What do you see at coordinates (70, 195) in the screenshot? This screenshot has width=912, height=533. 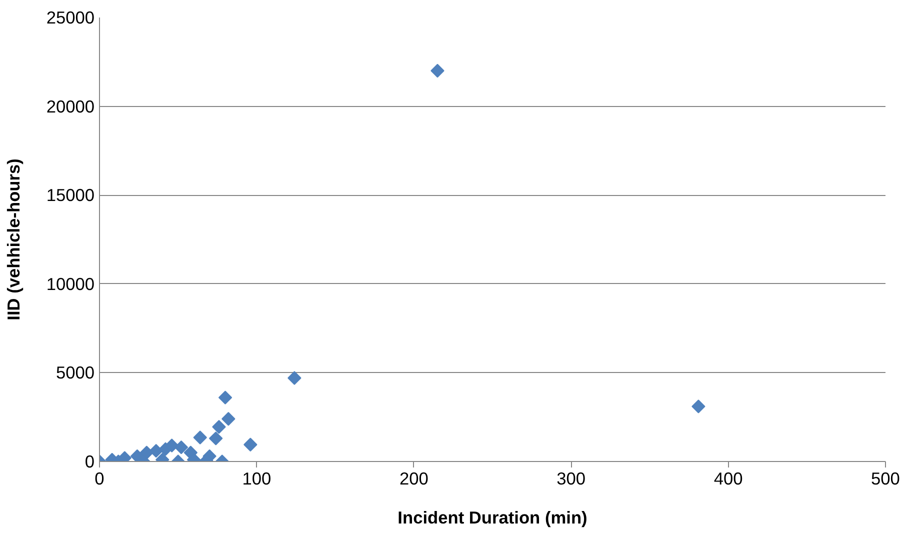 I see `y-tick-label: 15000` at bounding box center [70, 195].